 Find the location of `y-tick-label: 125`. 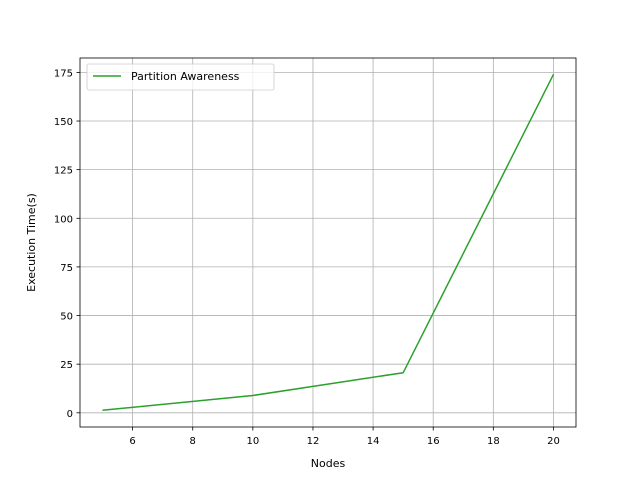

y-tick-label: 125 is located at coordinates (63, 171).